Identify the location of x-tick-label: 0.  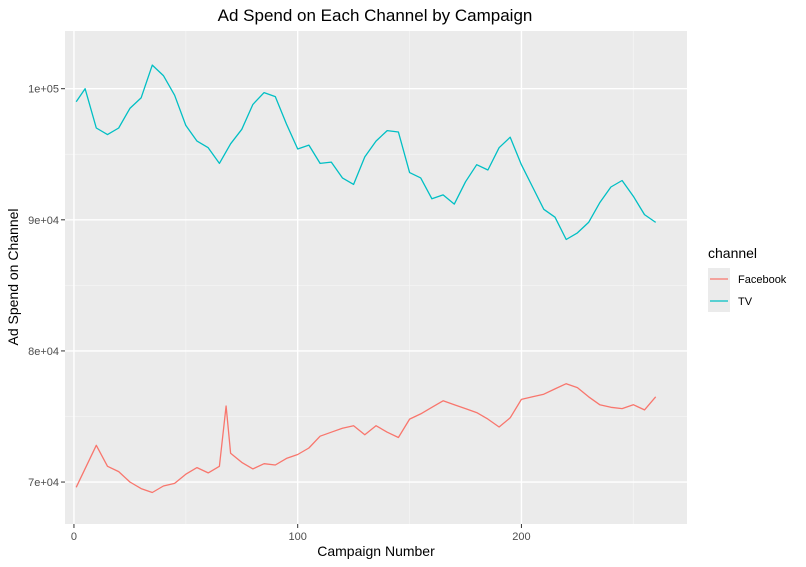
(74, 537).